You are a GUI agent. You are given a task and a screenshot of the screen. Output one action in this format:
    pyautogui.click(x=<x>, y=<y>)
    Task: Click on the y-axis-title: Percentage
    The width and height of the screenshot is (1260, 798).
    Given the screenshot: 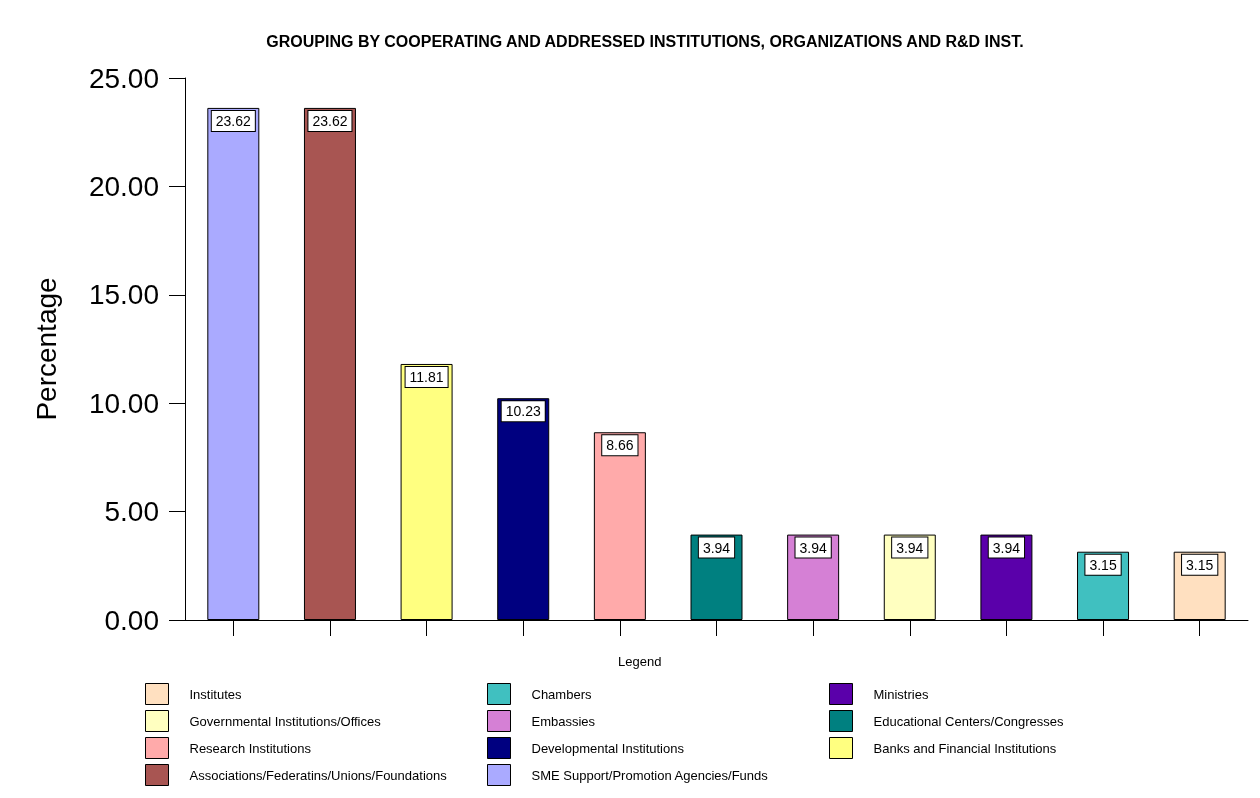 What is the action you would take?
    pyautogui.click(x=46, y=349)
    